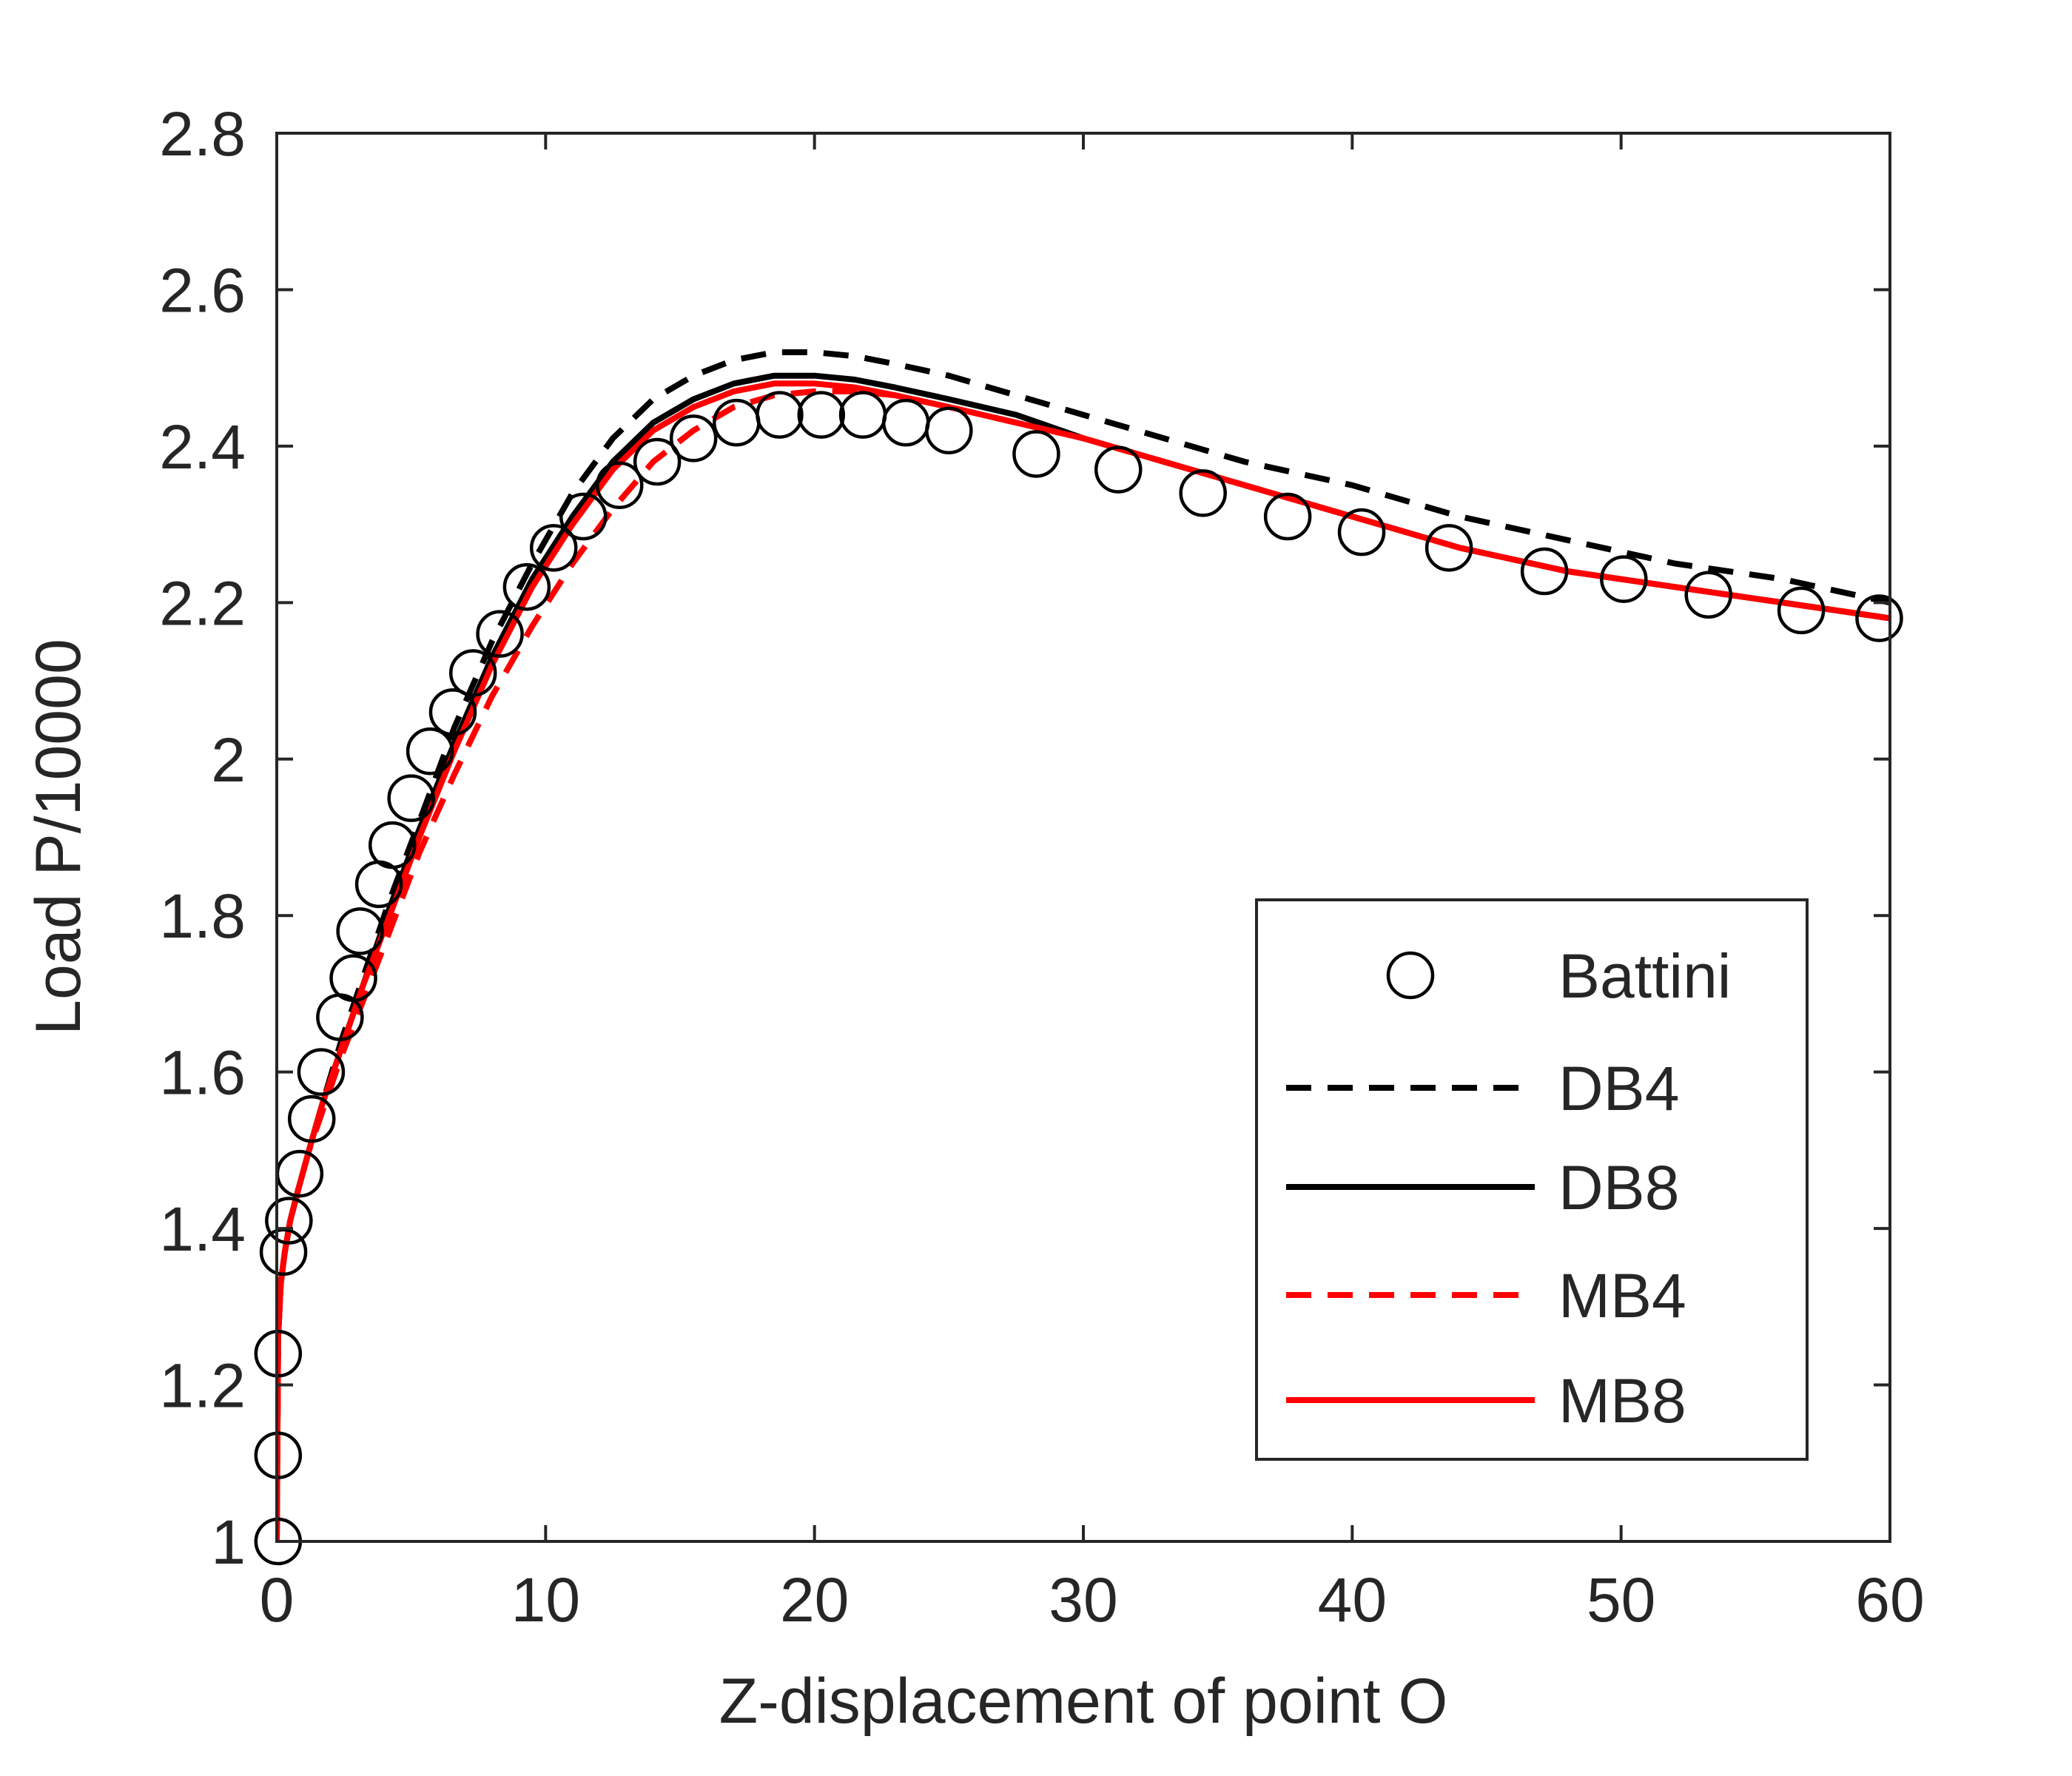  I want to click on y-tick-label: 2.8, so click(202, 134).